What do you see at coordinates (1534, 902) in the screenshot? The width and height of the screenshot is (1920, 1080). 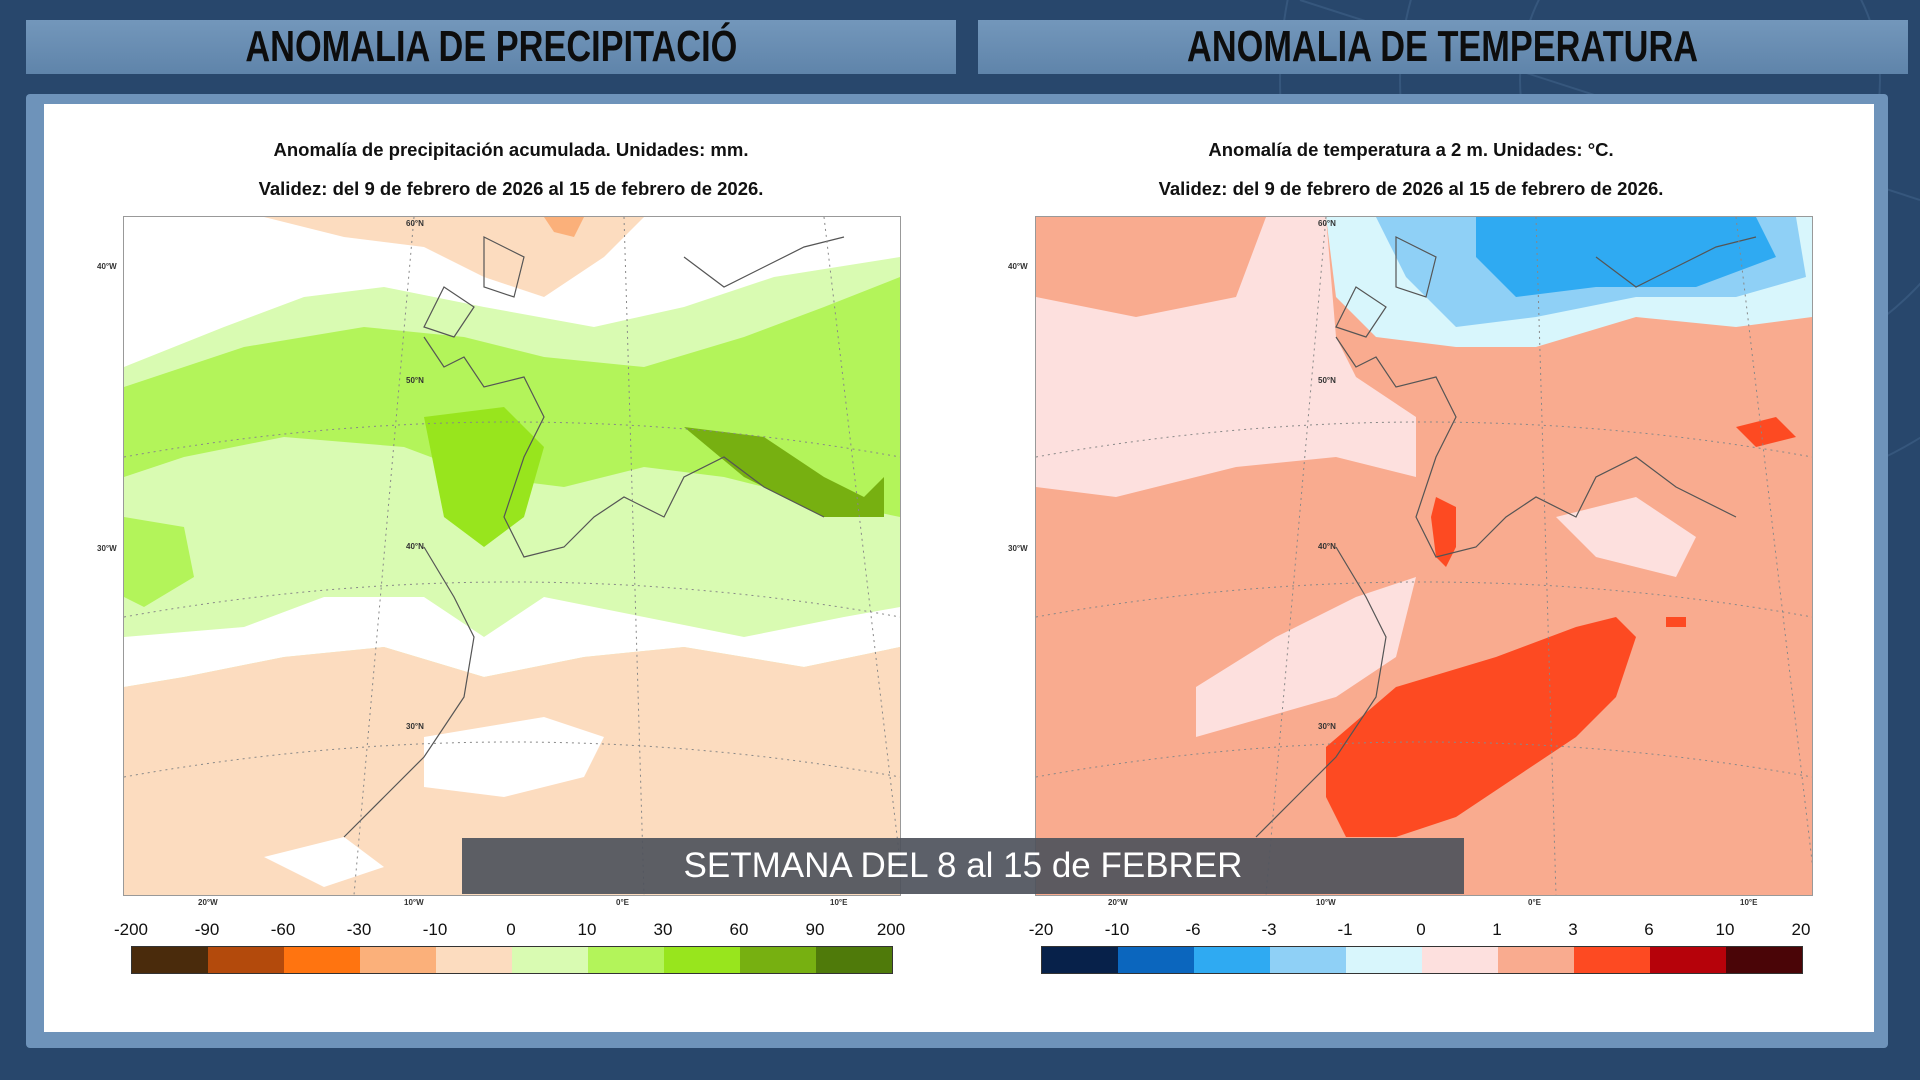 I see `lon-label-0e-right: 0°E` at bounding box center [1534, 902].